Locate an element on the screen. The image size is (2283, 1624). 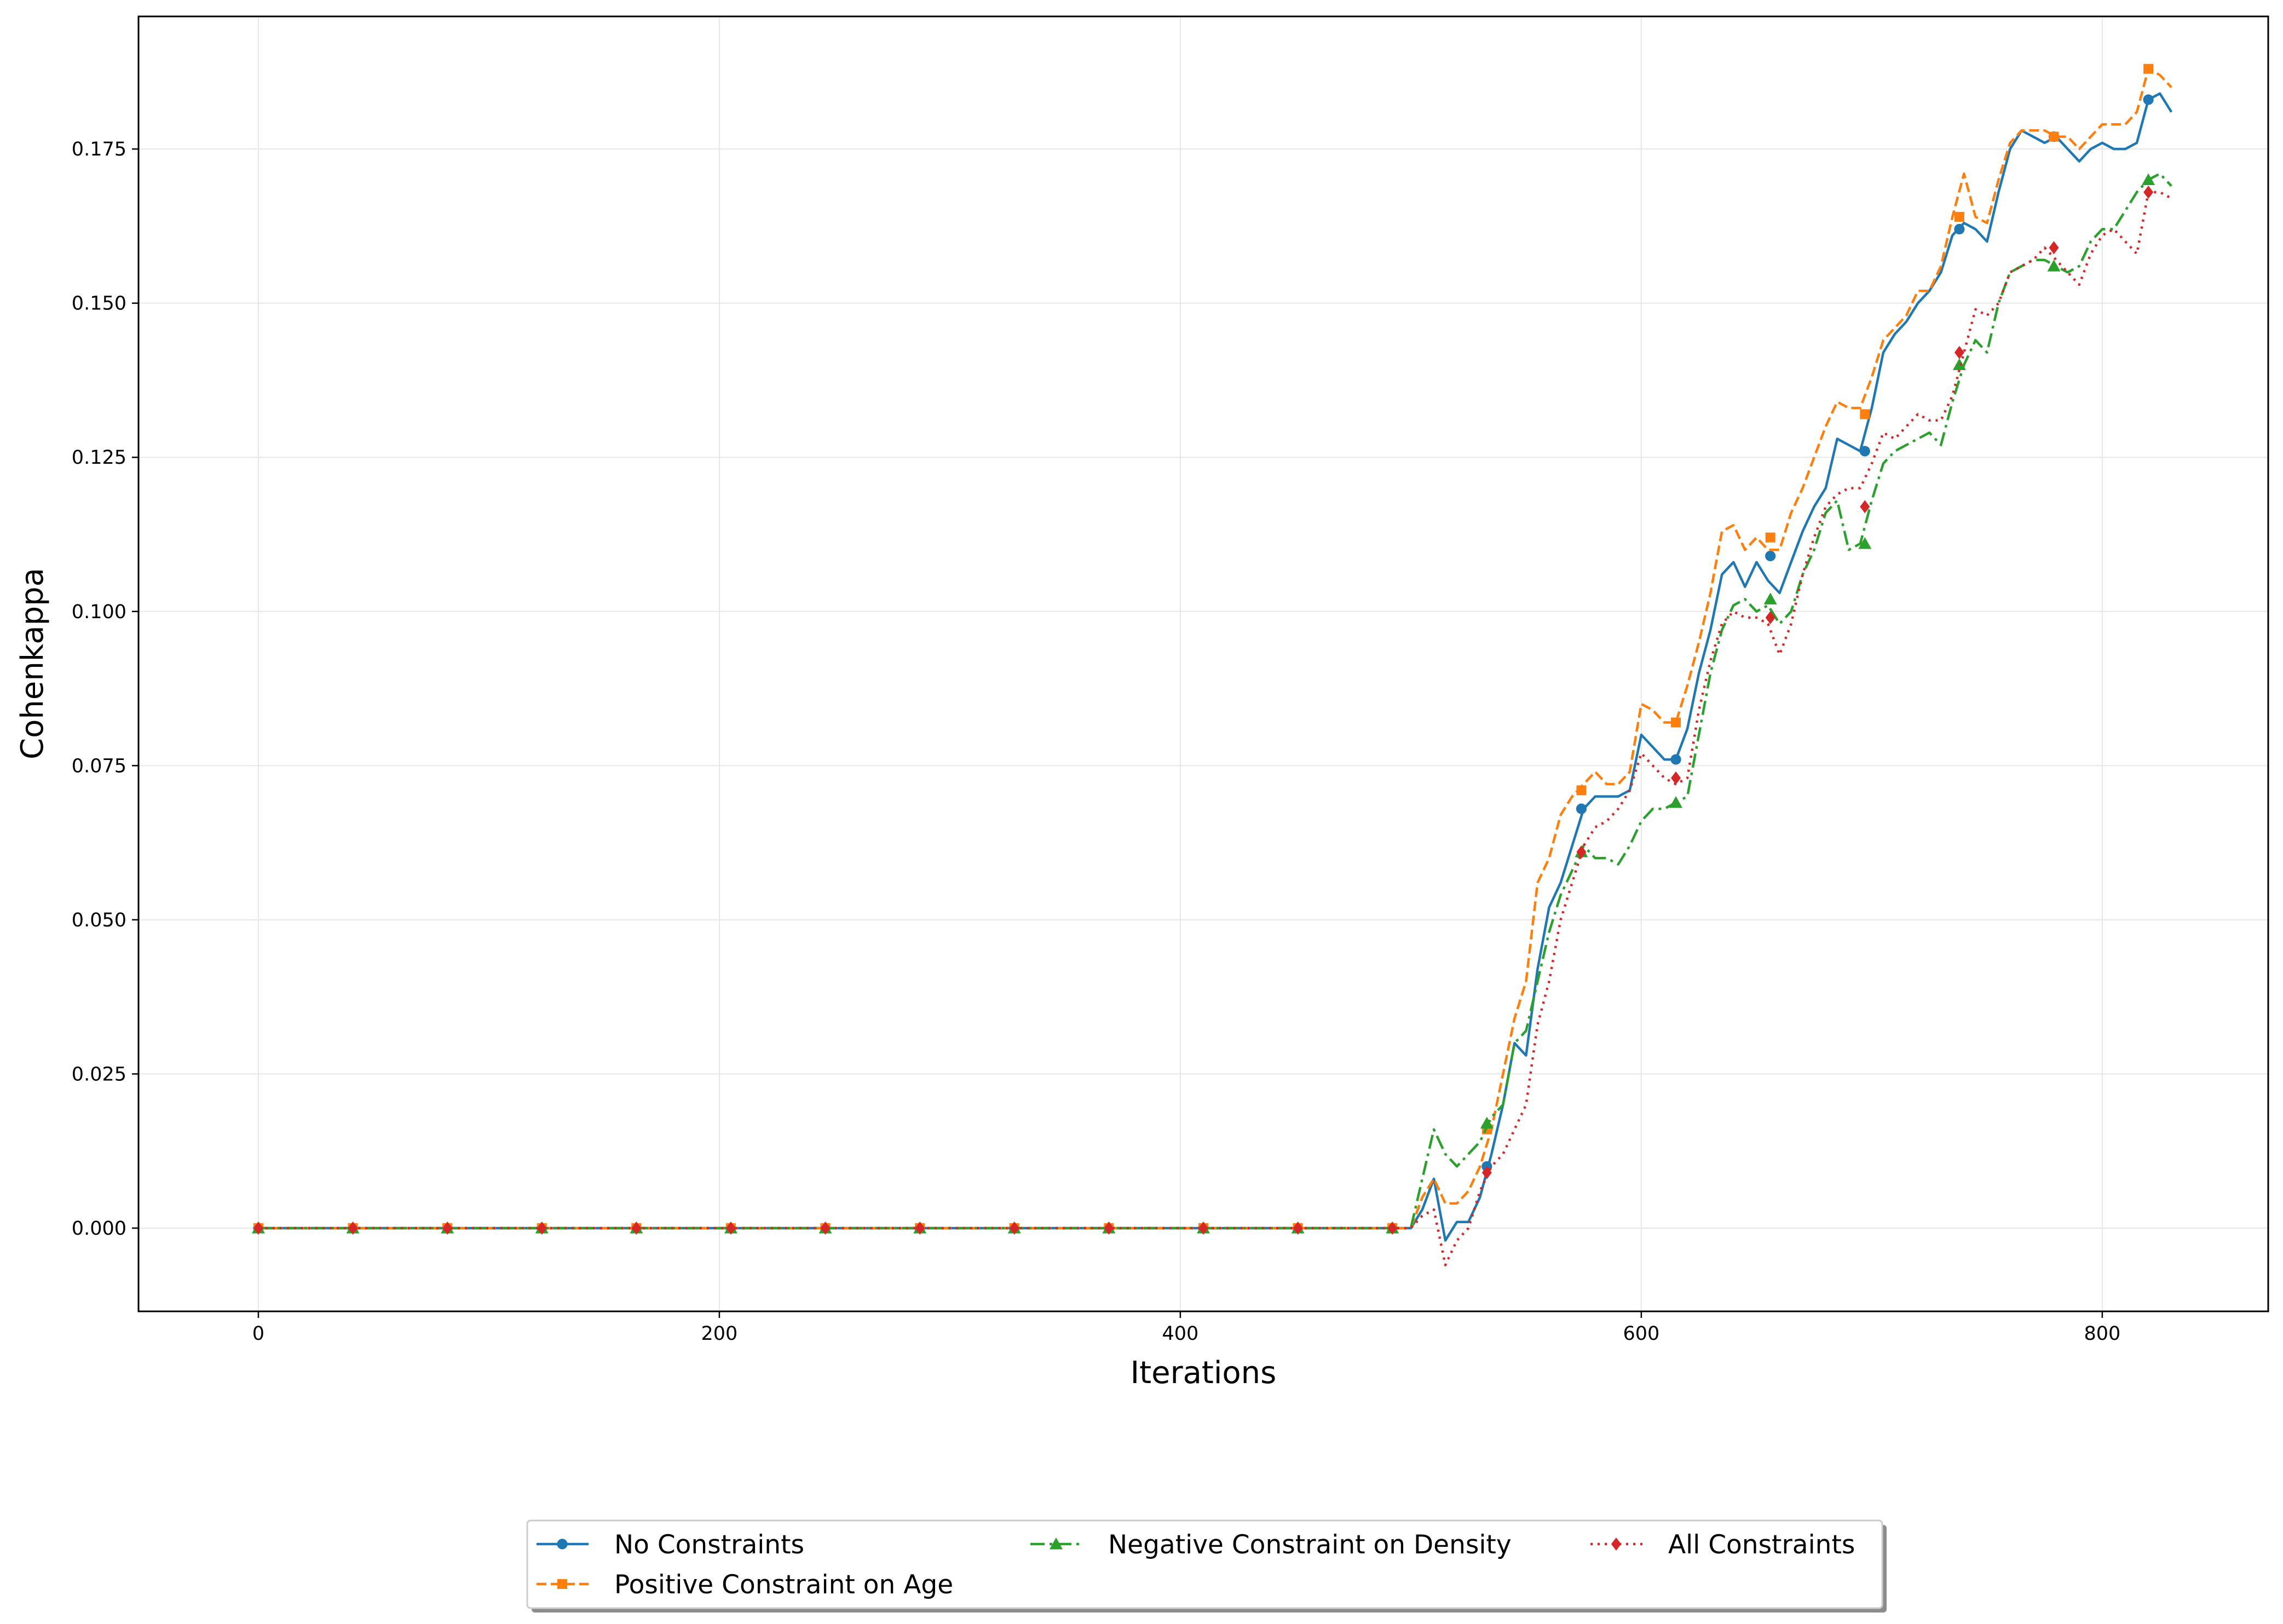
y-tick-label: 0.050 is located at coordinates (99, 920).